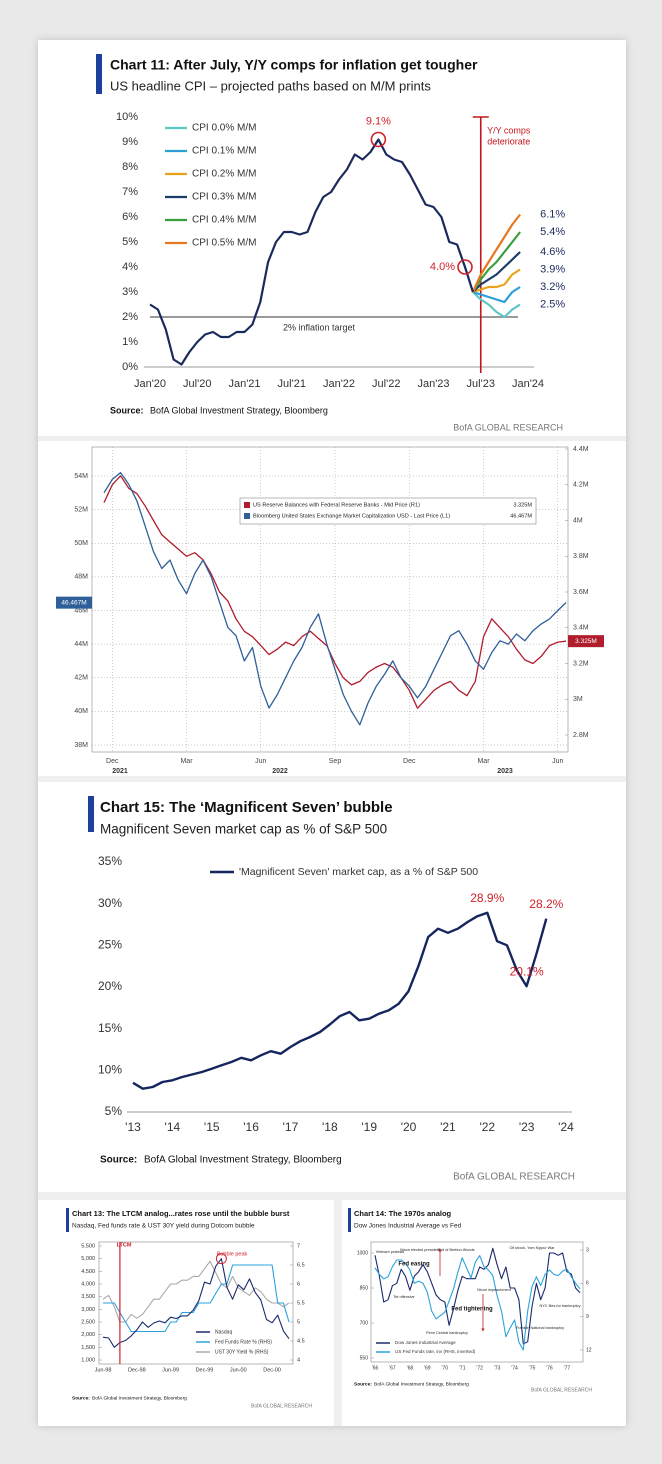 The image size is (662, 1464). What do you see at coordinates (403, 1213) in the screenshot?
I see `title: Chart 14: The 1970s analog` at bounding box center [403, 1213].